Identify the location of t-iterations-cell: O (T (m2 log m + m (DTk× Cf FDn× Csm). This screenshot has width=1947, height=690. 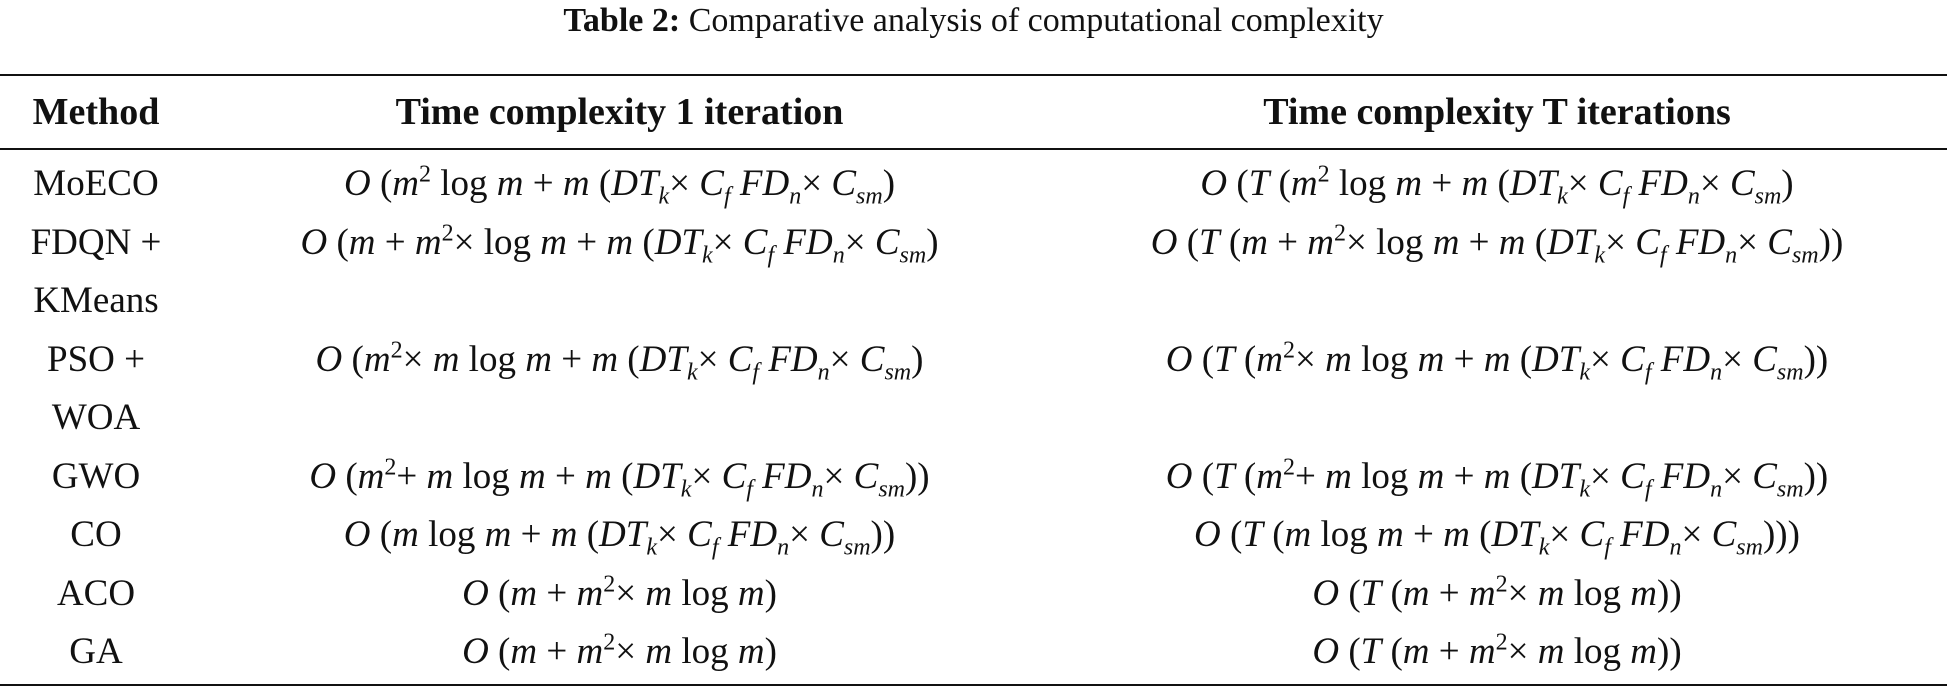
(1497, 185).